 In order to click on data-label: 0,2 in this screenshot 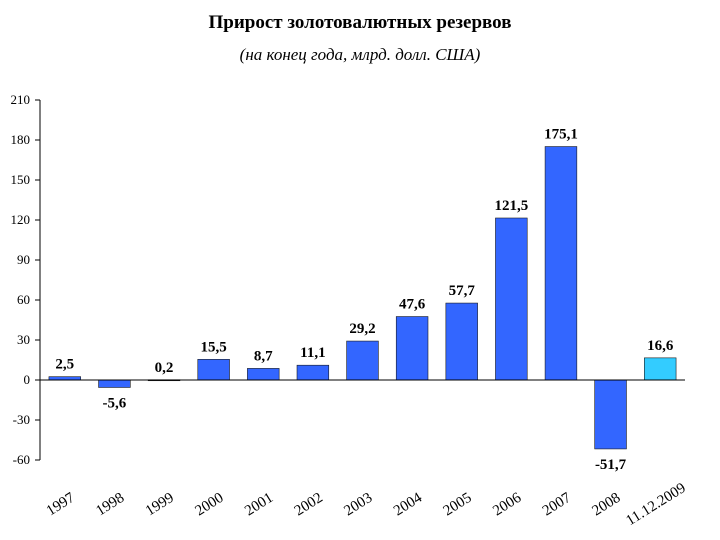, I will do `click(164, 368)`.